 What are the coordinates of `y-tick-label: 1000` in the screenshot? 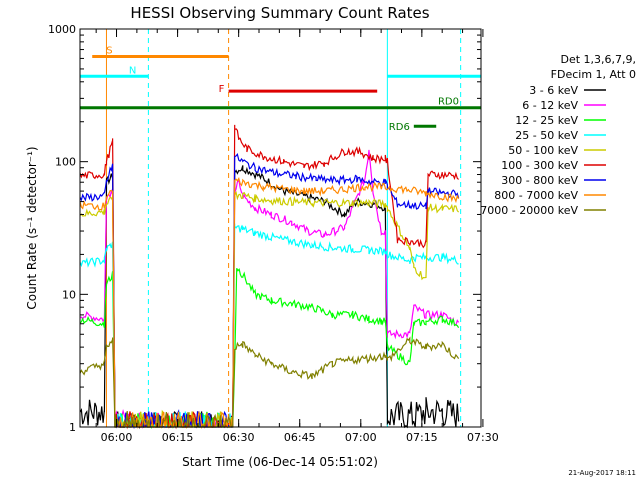 It's located at (62, 29).